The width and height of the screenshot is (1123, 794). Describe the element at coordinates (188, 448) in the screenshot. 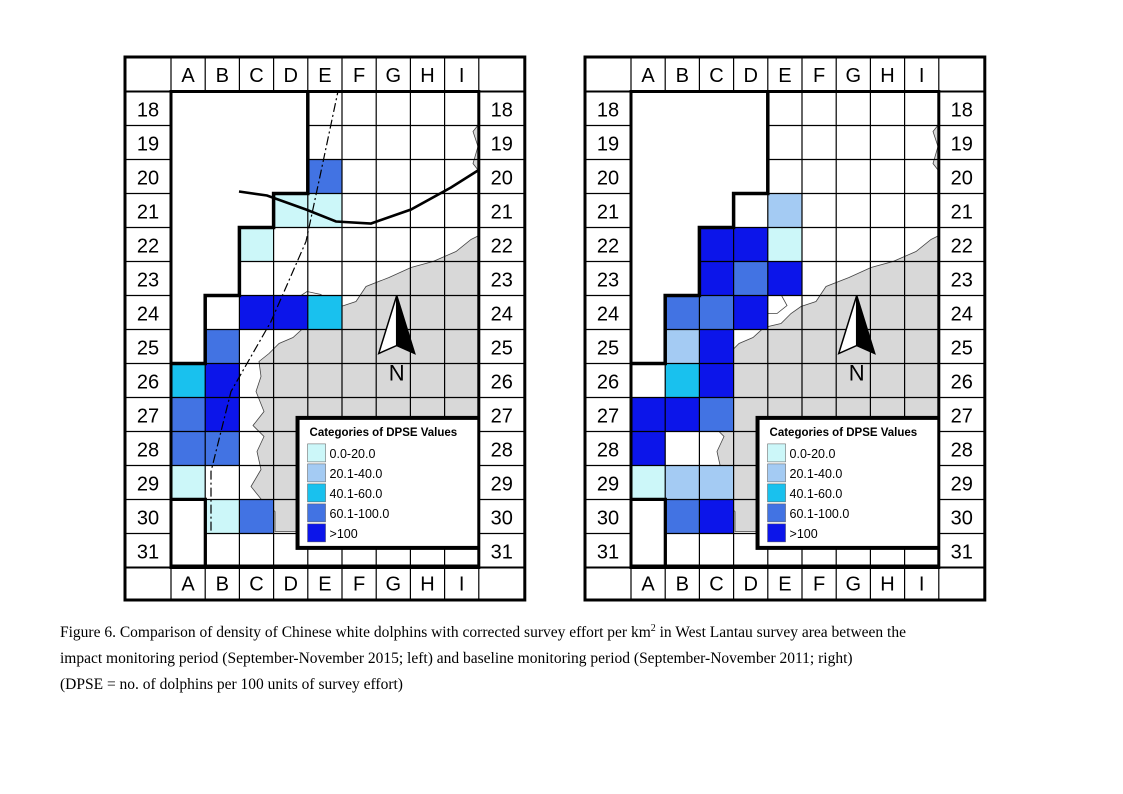

I see `cell-A28` at that location.